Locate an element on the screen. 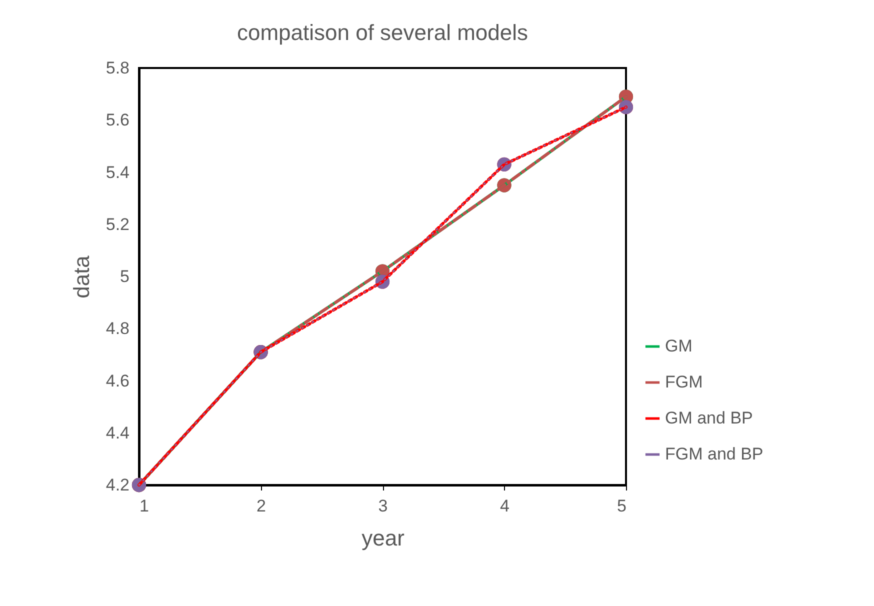 The height and width of the screenshot is (606, 874). y-tick-label: 5.4 is located at coordinates (118, 172).